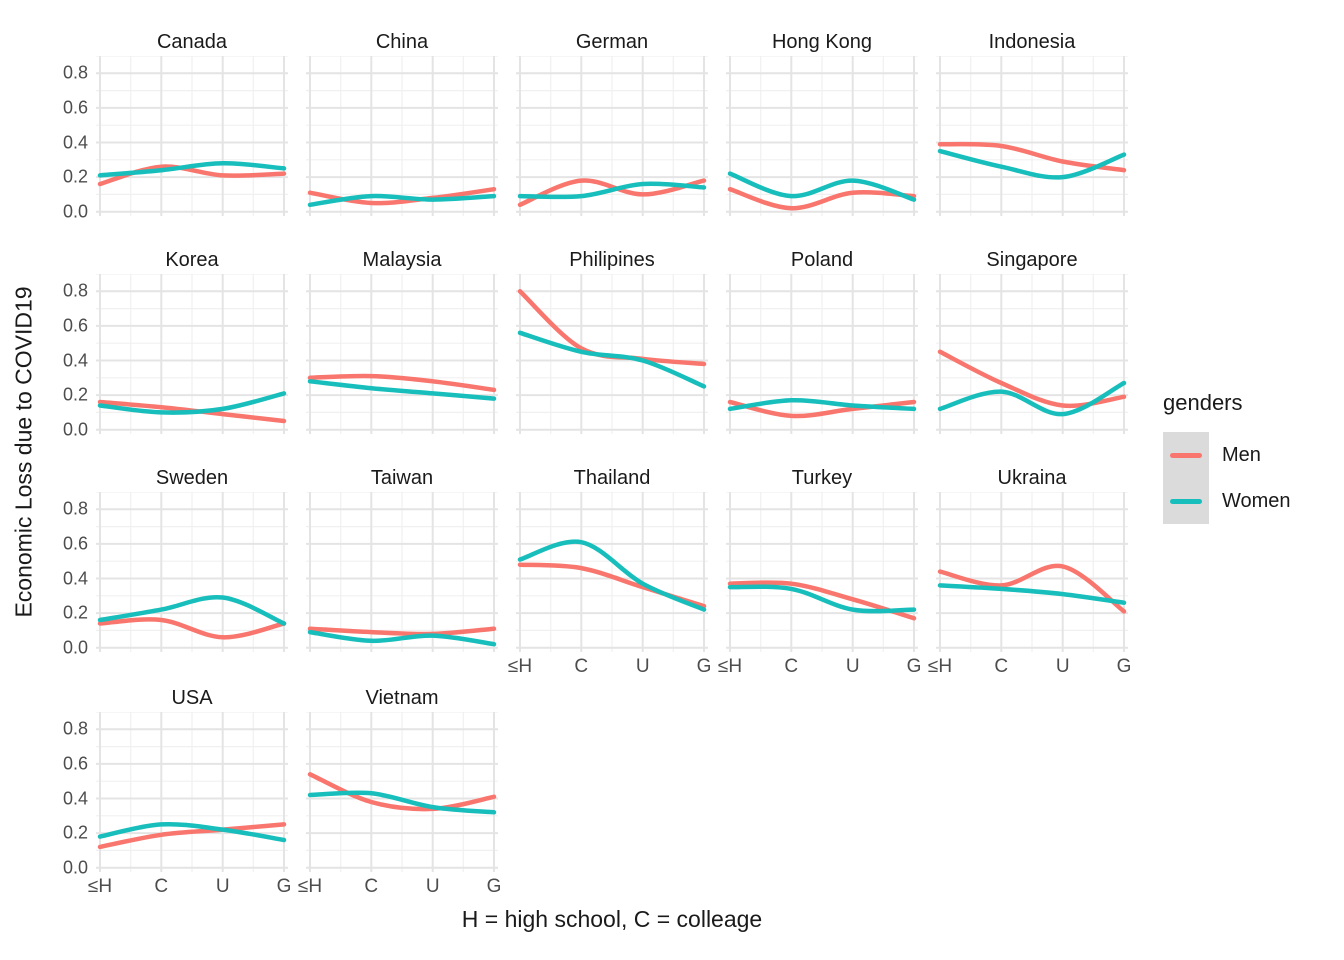 The image size is (1344, 960). What do you see at coordinates (1241, 454) in the screenshot?
I see `legend-label-men: Men` at bounding box center [1241, 454].